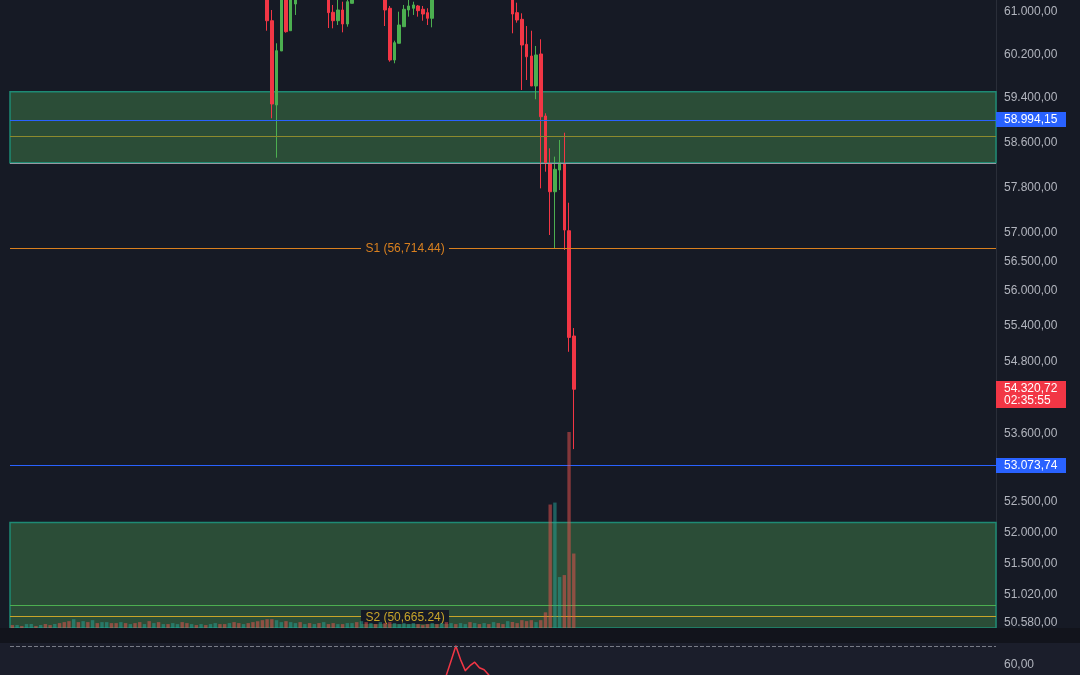 This screenshot has height=675, width=1080. I want to click on text: 60,00, so click(1019, 664).